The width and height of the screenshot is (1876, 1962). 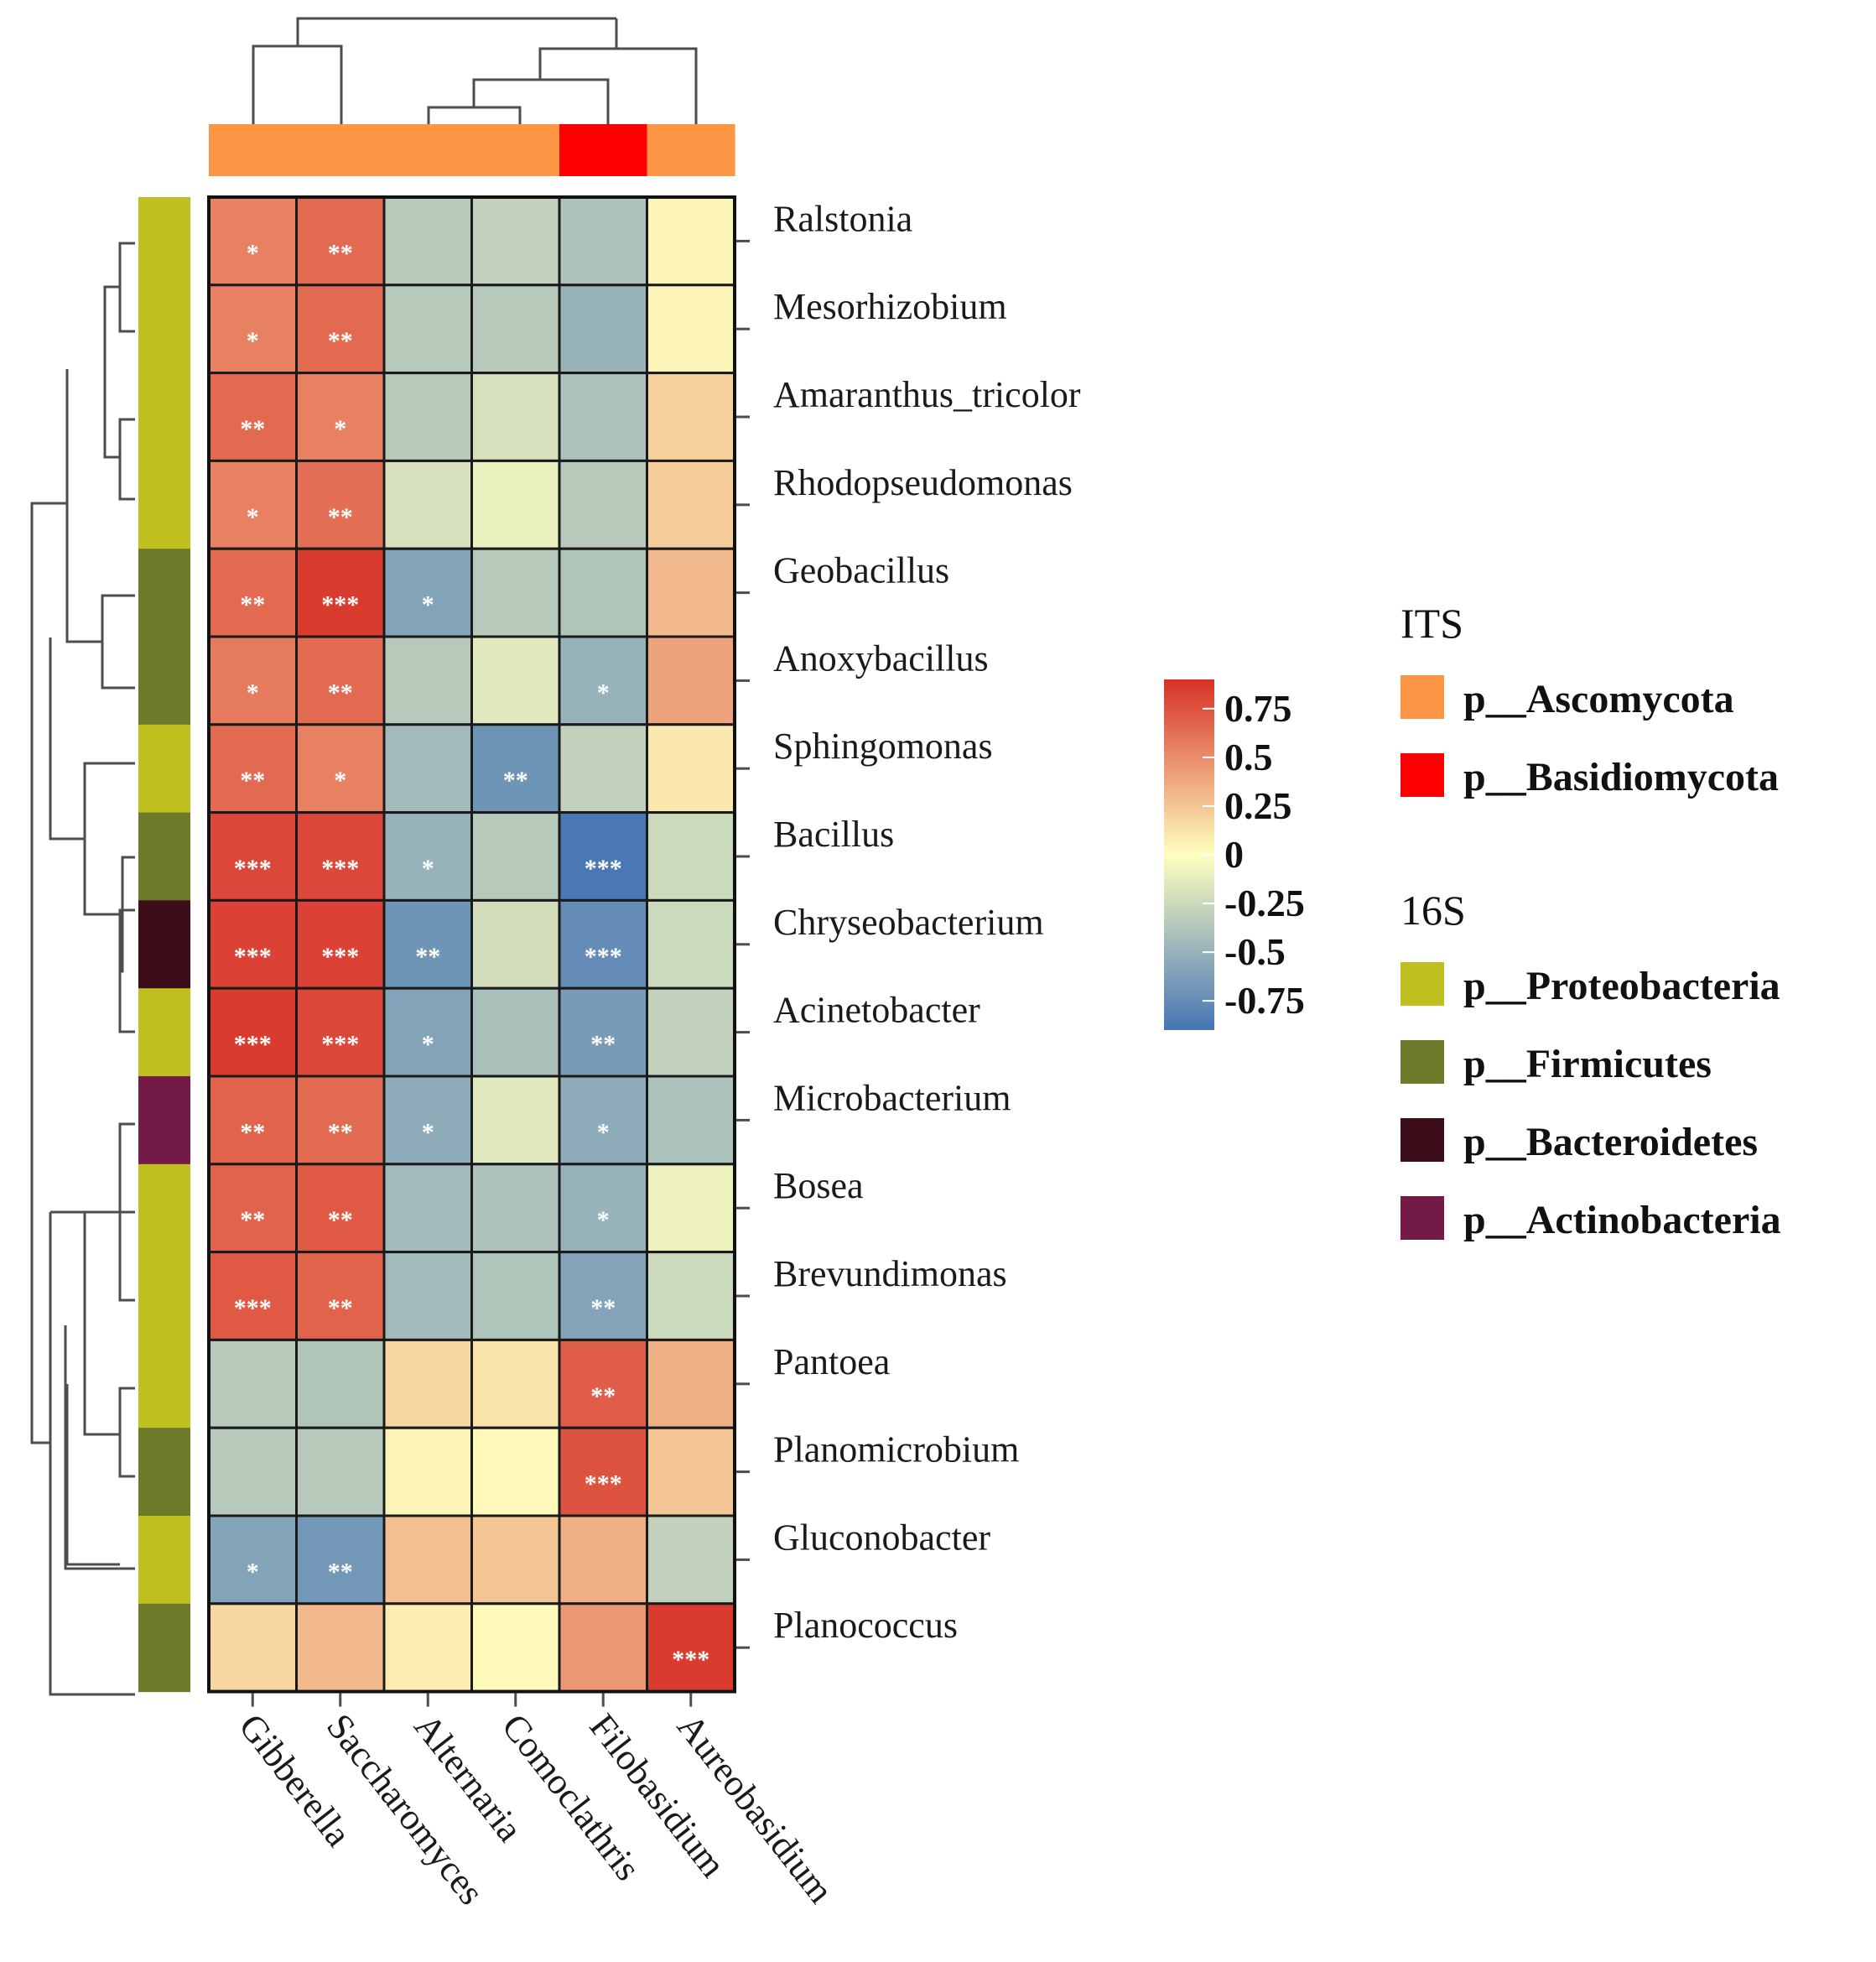 What do you see at coordinates (82, 969) in the screenshot?
I see `row-dendrogram` at bounding box center [82, 969].